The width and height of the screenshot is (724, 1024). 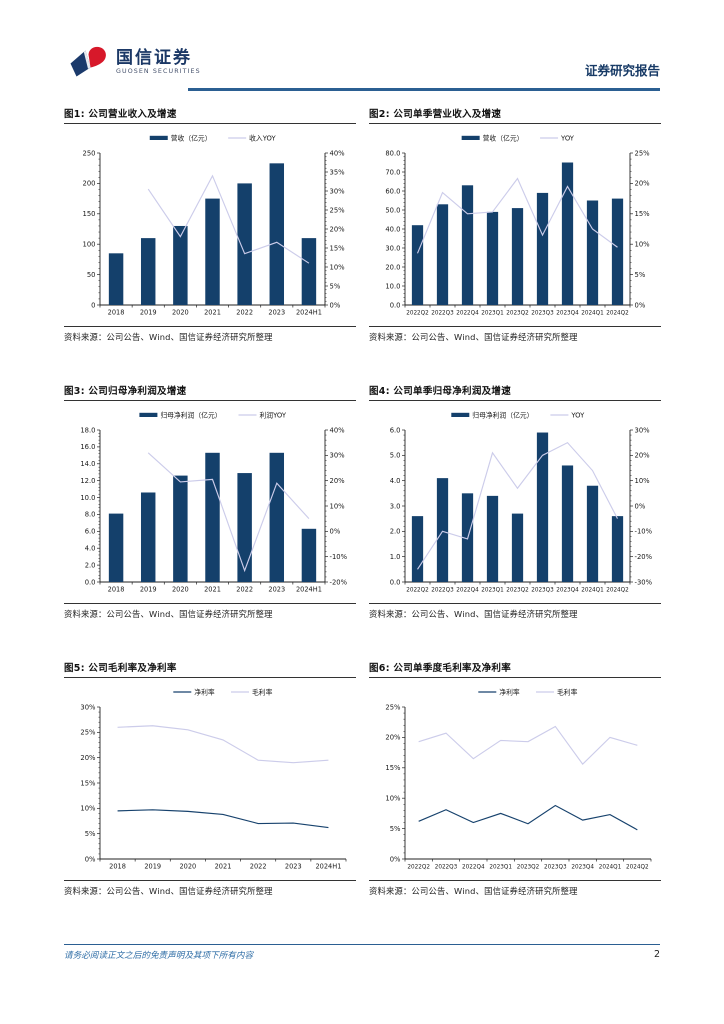 I want to click on svg-text: 200, so click(x=89, y=184).